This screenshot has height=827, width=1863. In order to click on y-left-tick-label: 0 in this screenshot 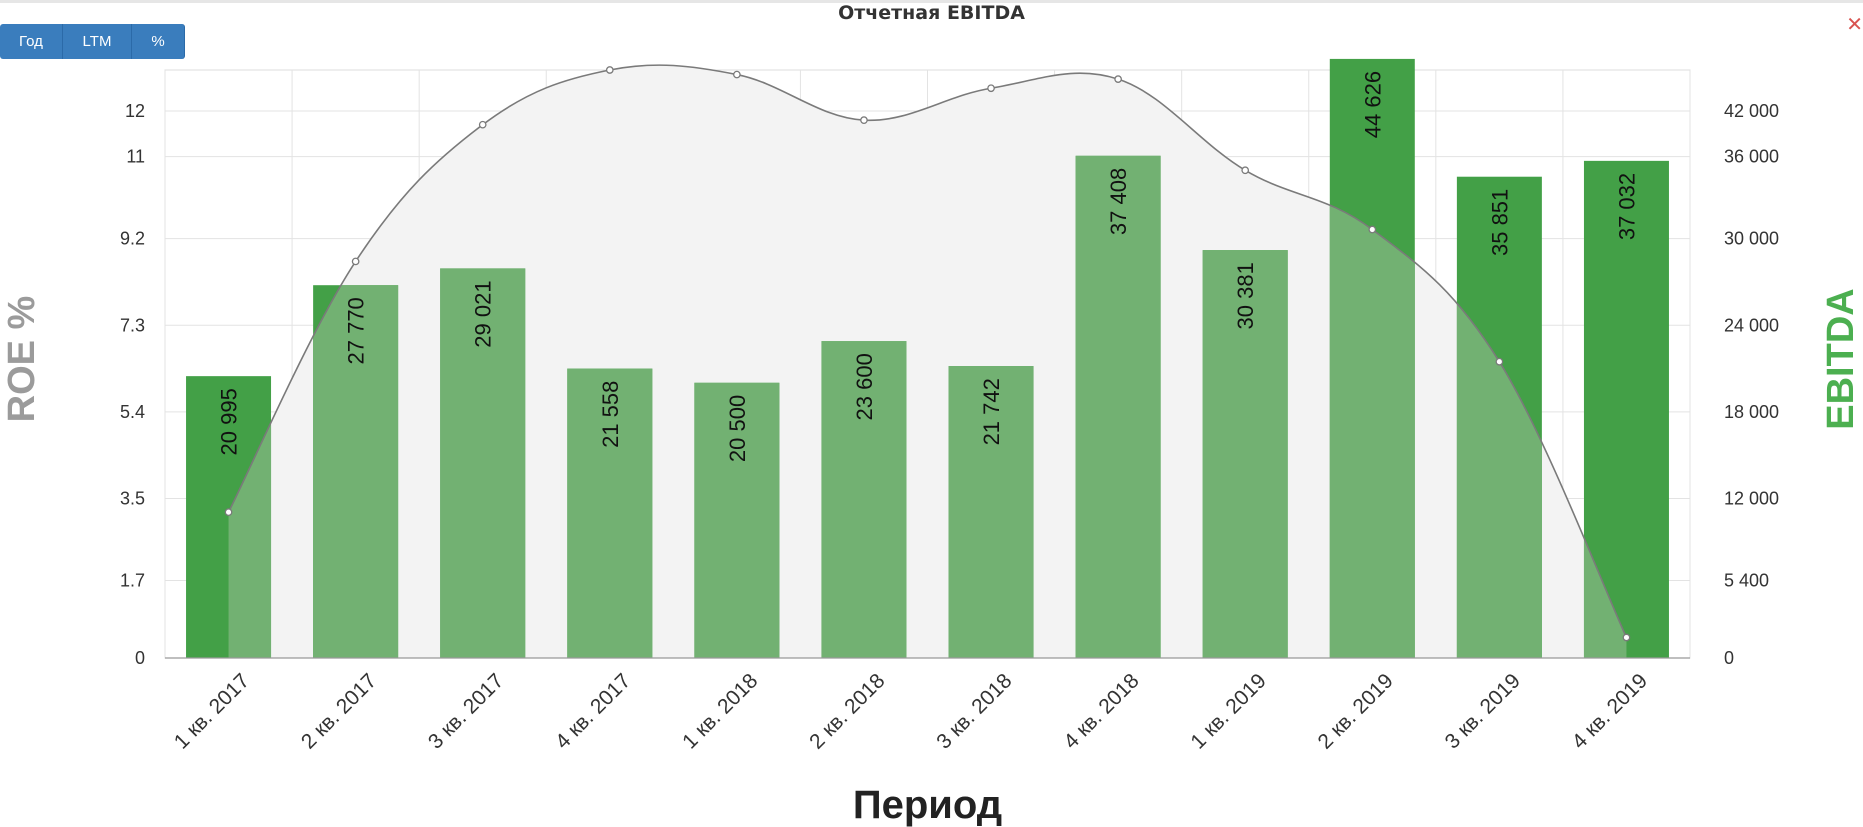, I will do `click(140, 658)`.